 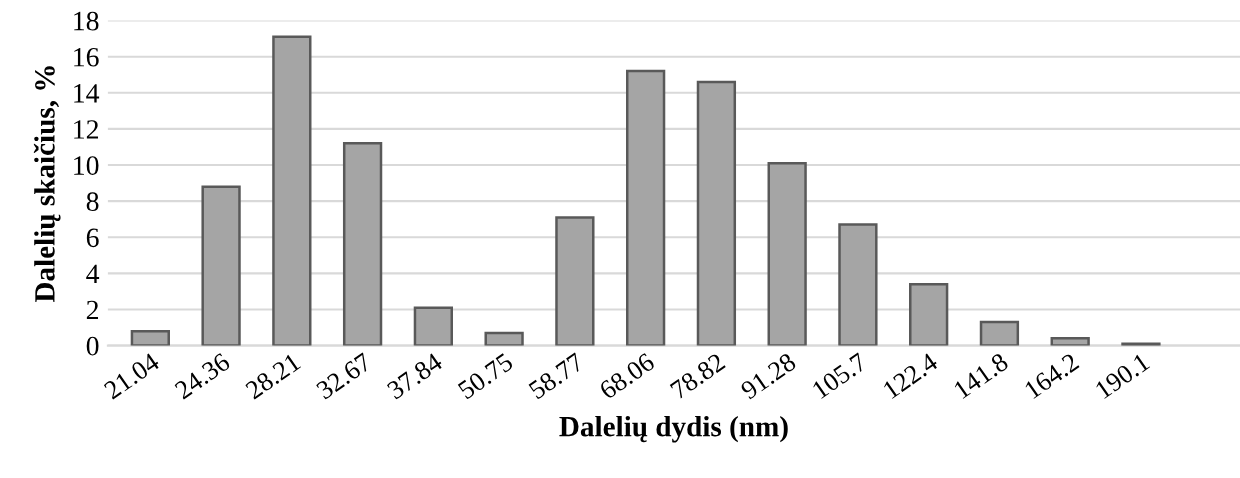 I want to click on y-tick-label: 12, so click(x=86, y=129).